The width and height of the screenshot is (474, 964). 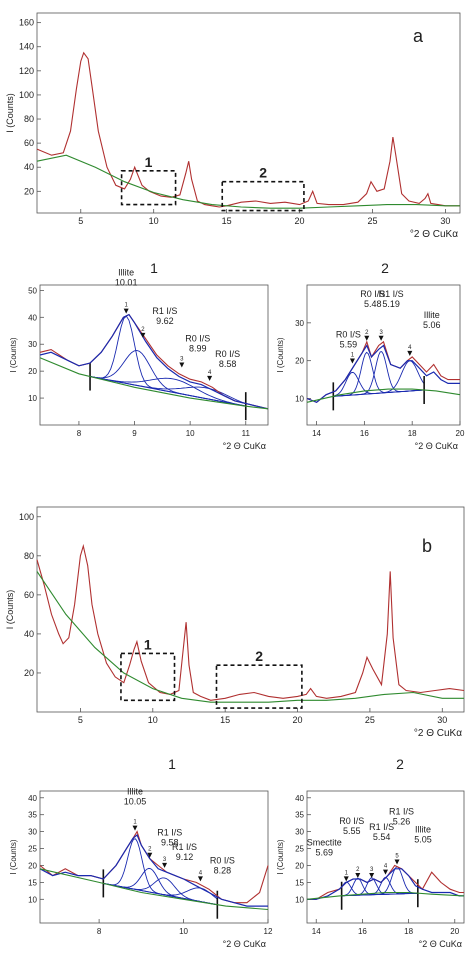 I want to click on zoom-box-label: 1, so click(x=148, y=644).